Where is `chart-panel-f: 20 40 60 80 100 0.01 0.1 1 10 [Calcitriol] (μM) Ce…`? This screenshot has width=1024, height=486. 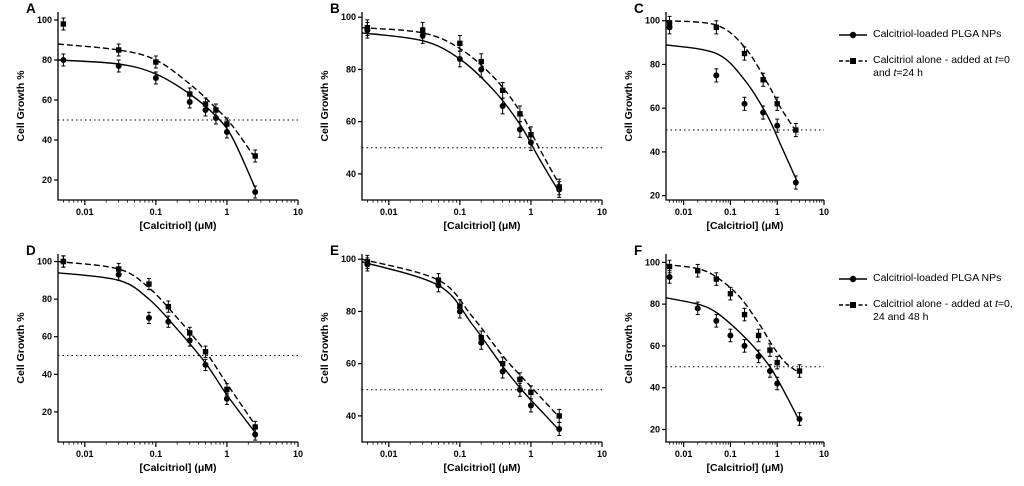
chart-panel-f: 20 40 60 80 100 0.01 0.1 1 10 [Calcitriol] (μM) Ce… is located at coordinates (727, 364).